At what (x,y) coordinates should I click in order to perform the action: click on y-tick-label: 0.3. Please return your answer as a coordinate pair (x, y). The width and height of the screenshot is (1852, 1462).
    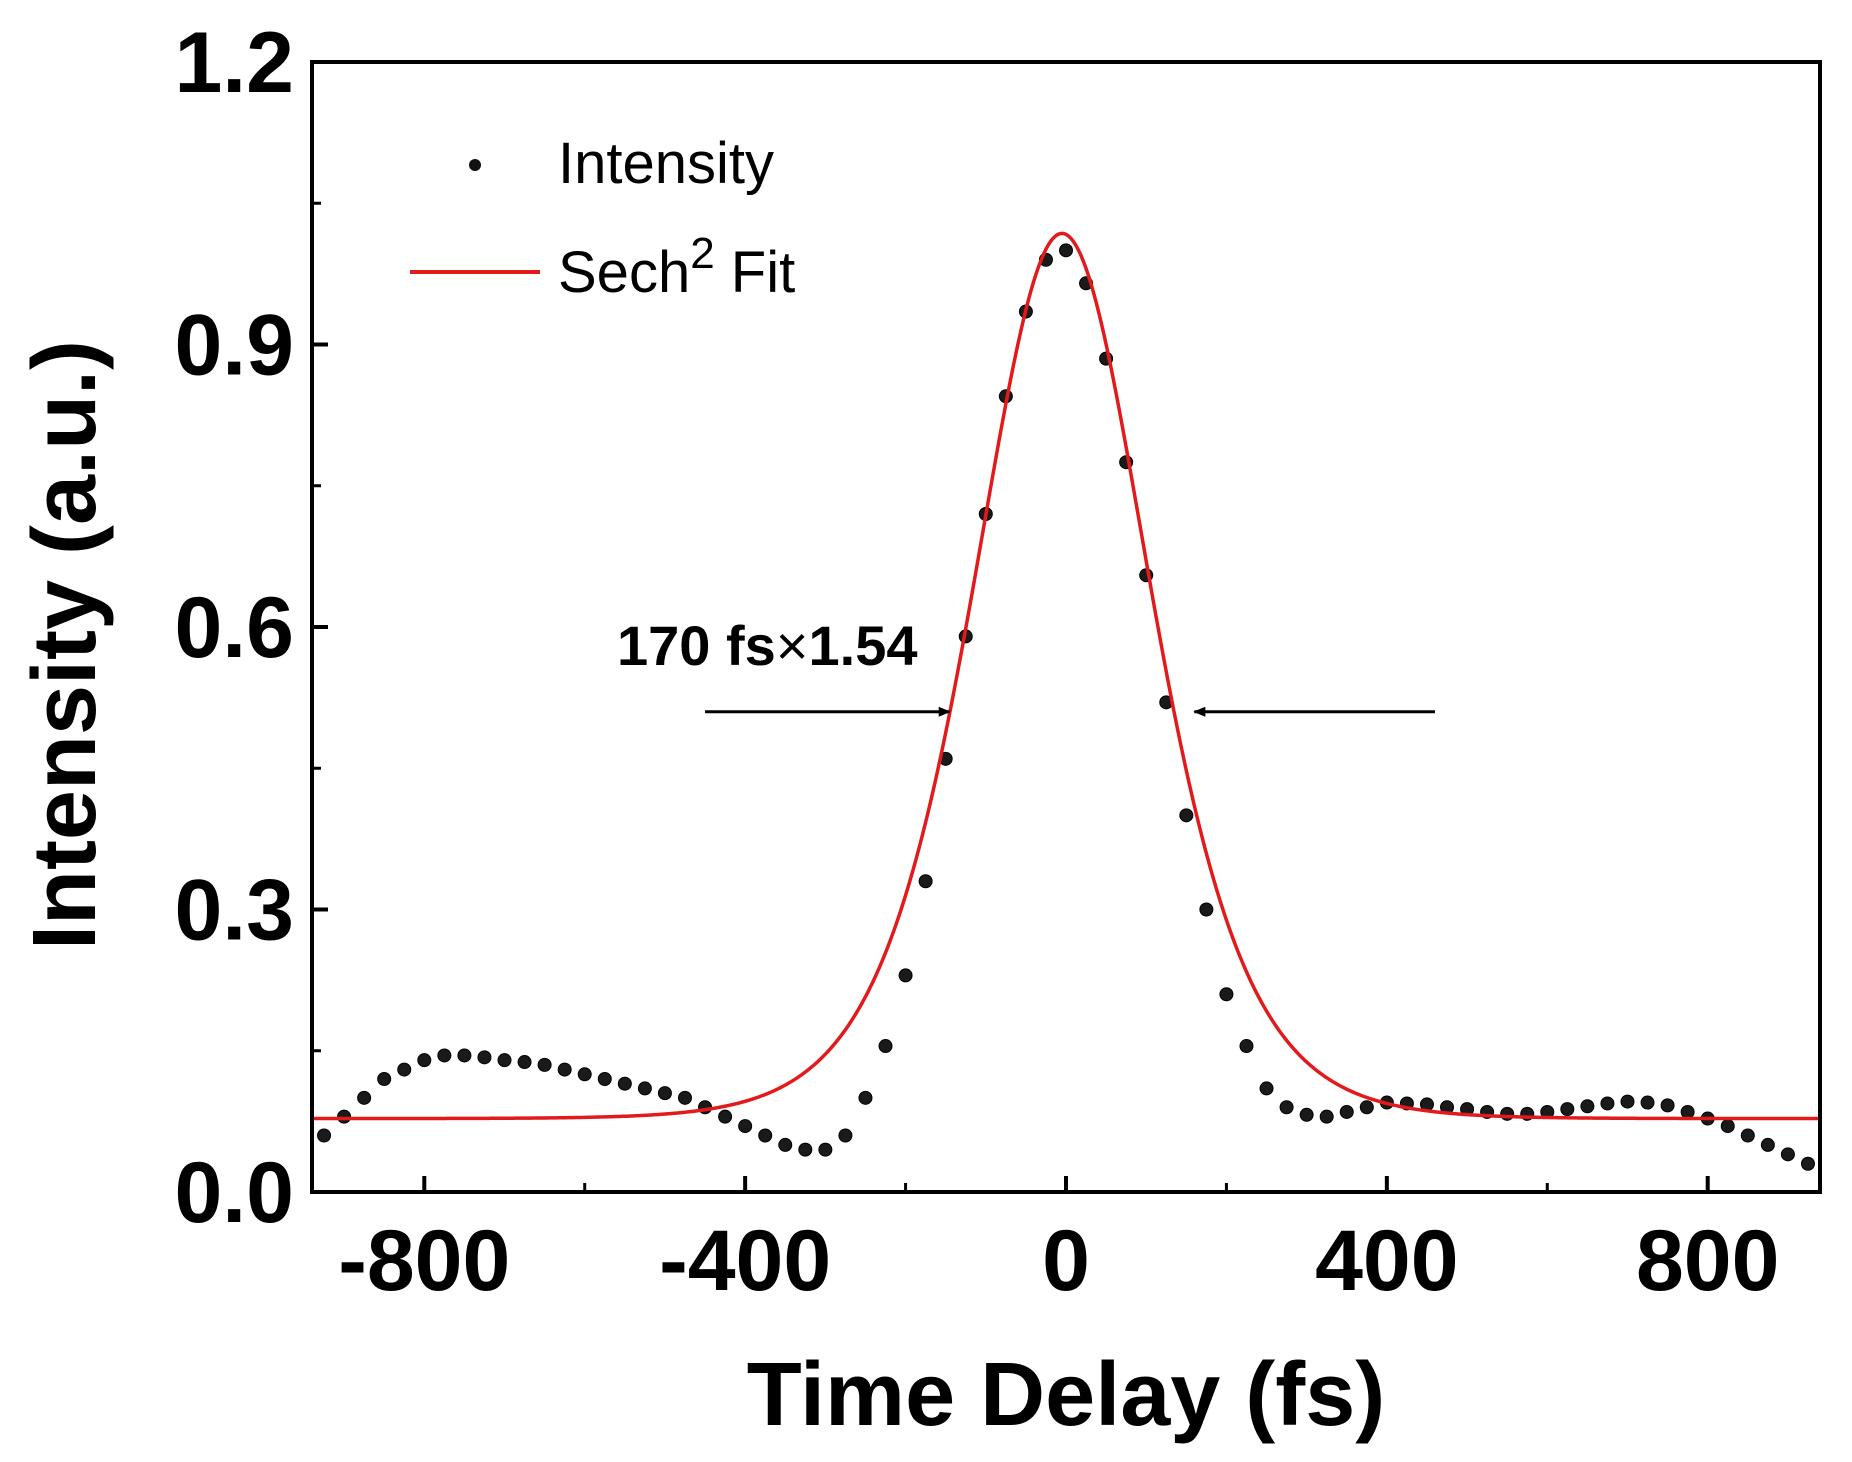
    Looking at the image, I should click on (234, 911).